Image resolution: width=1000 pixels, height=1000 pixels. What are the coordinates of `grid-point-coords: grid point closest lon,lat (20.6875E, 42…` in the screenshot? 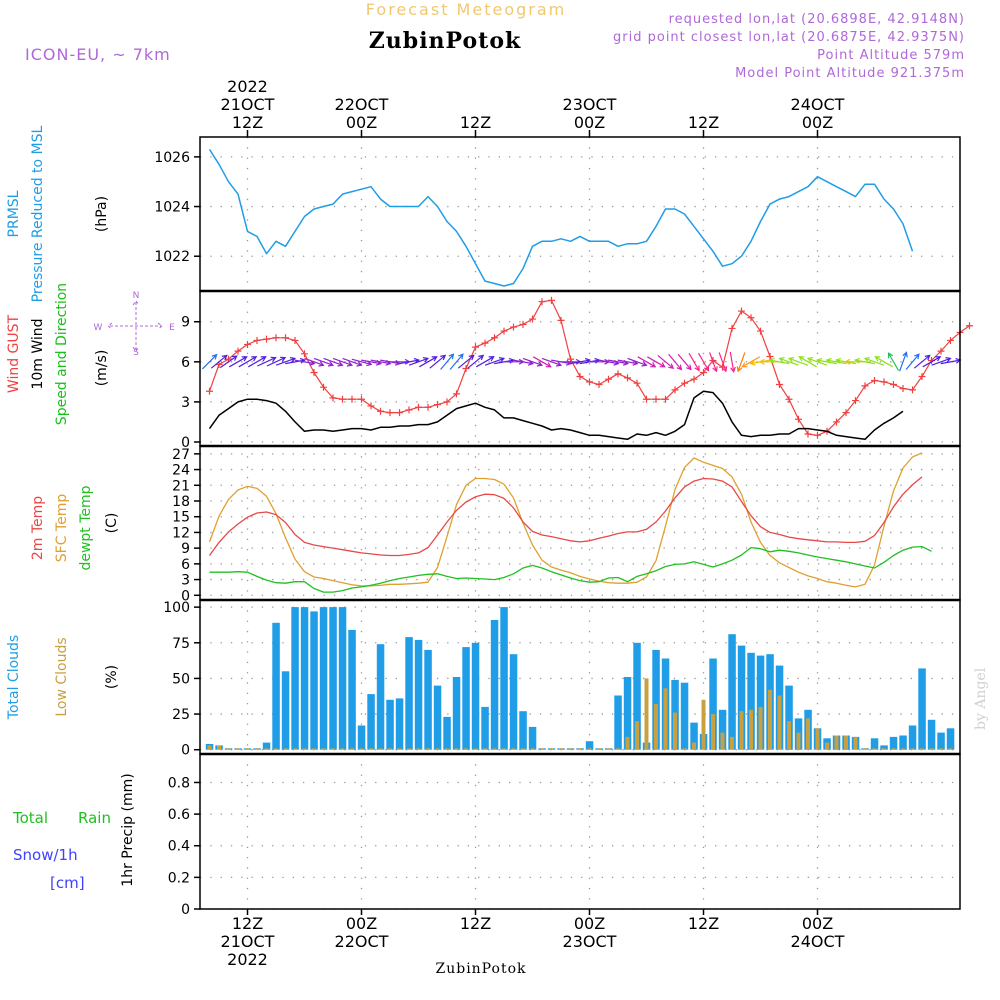 It's located at (789, 37).